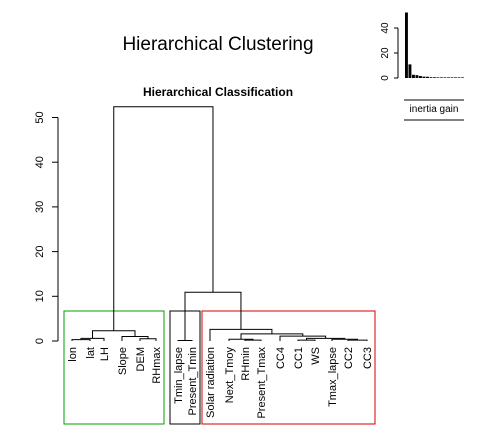 Image resolution: width=498 pixels, height=441 pixels. I want to click on leaf-label: CC2, so click(349, 358).